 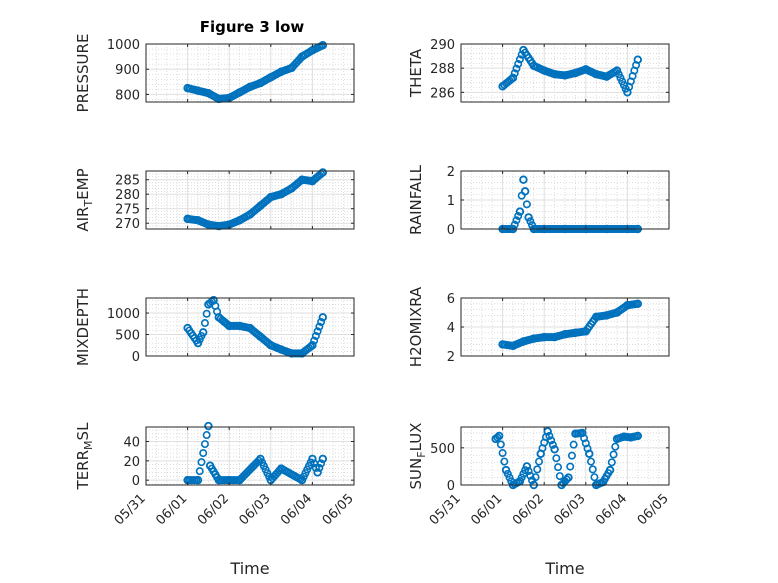 I want to click on y-tick-label: 900, so click(x=127, y=70).